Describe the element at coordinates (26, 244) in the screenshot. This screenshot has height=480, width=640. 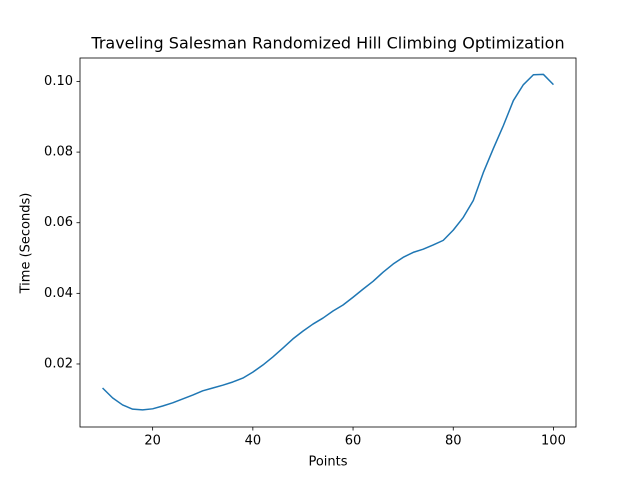
I see `y-axis-label: Time (Seconds)` at that location.